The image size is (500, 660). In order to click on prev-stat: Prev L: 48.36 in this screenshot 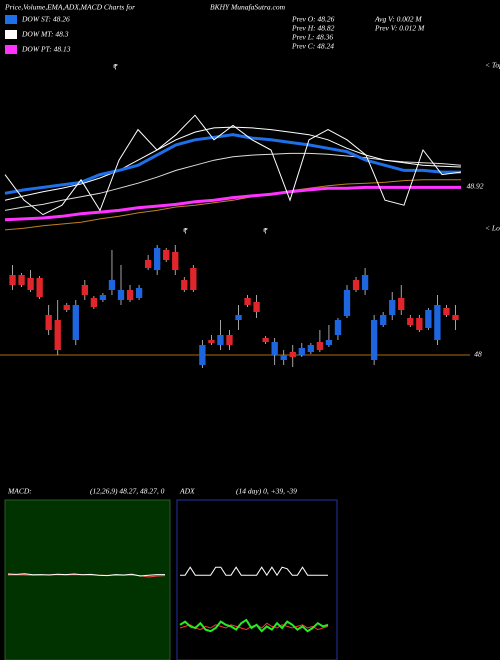, I will do `click(312, 37)`.